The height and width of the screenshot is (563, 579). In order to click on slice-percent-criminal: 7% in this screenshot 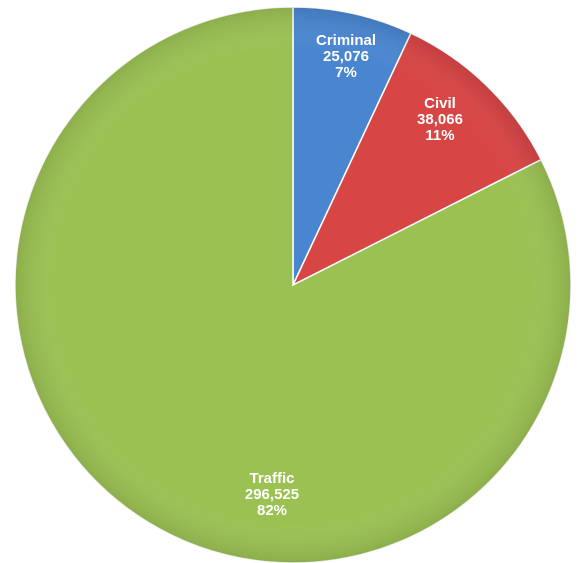, I will do `click(346, 72)`.